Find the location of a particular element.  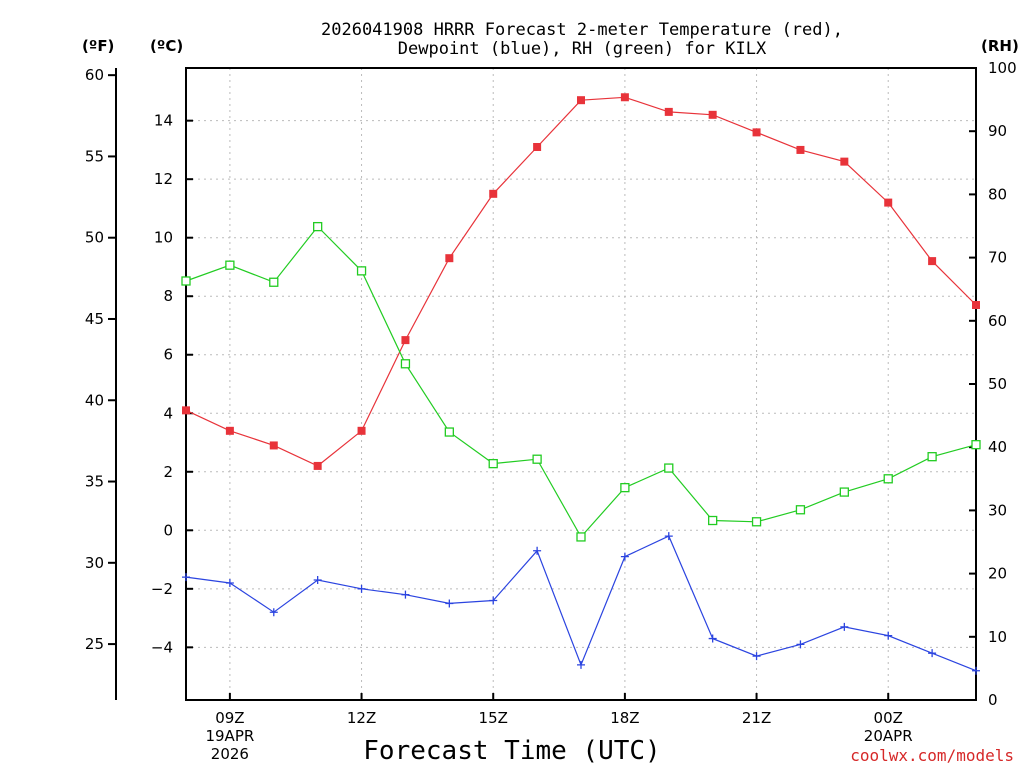

celsius-tick-label: 4 is located at coordinates (168, 413).